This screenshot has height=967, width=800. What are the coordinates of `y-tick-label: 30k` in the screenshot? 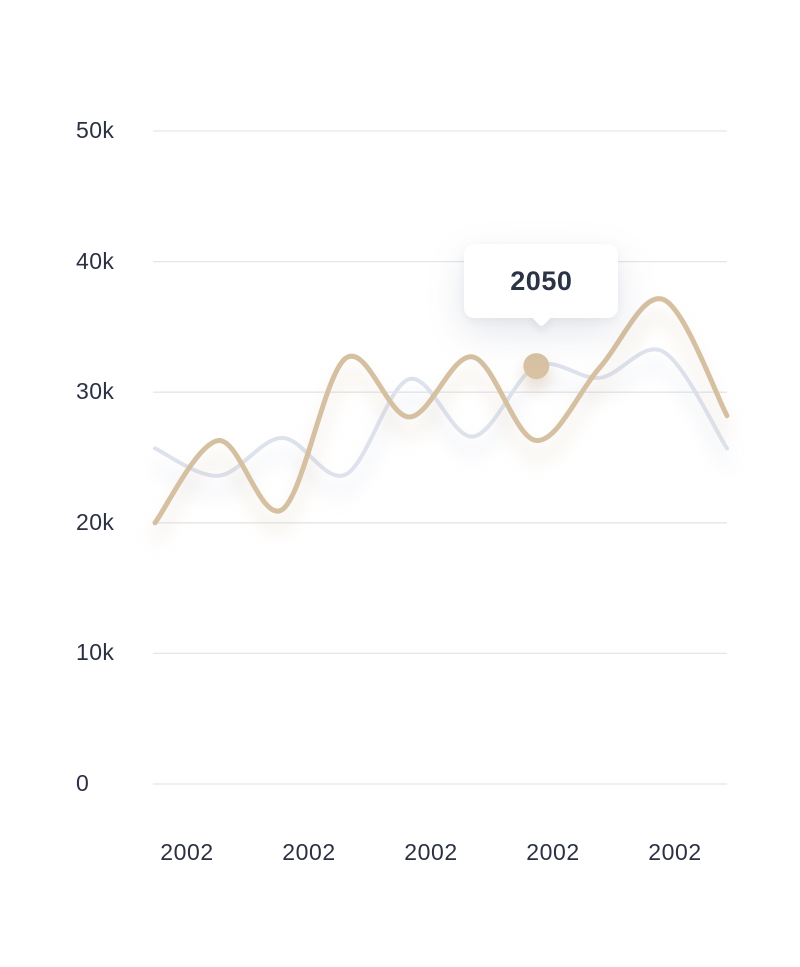 It's located at (95, 391).